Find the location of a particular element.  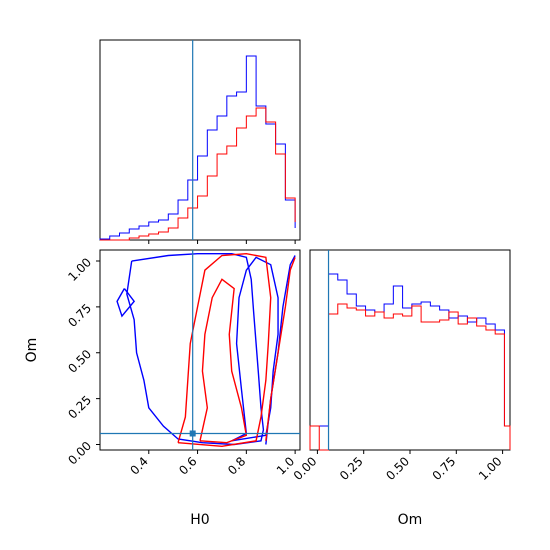

hist_Om-blue-histogram is located at coordinates (410, 361).